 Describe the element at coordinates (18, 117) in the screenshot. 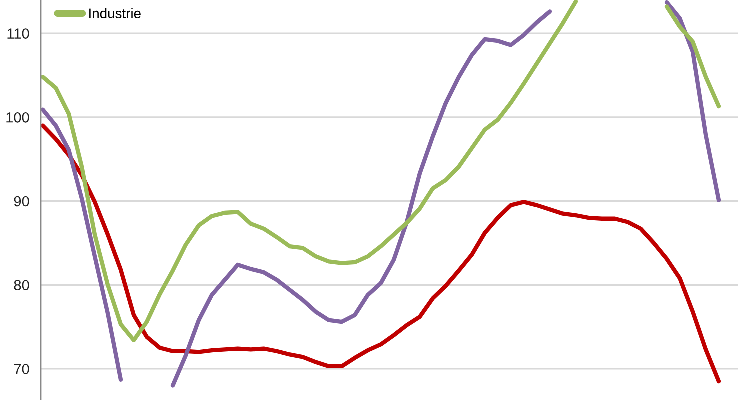

I see `y-tick-label: 100` at that location.